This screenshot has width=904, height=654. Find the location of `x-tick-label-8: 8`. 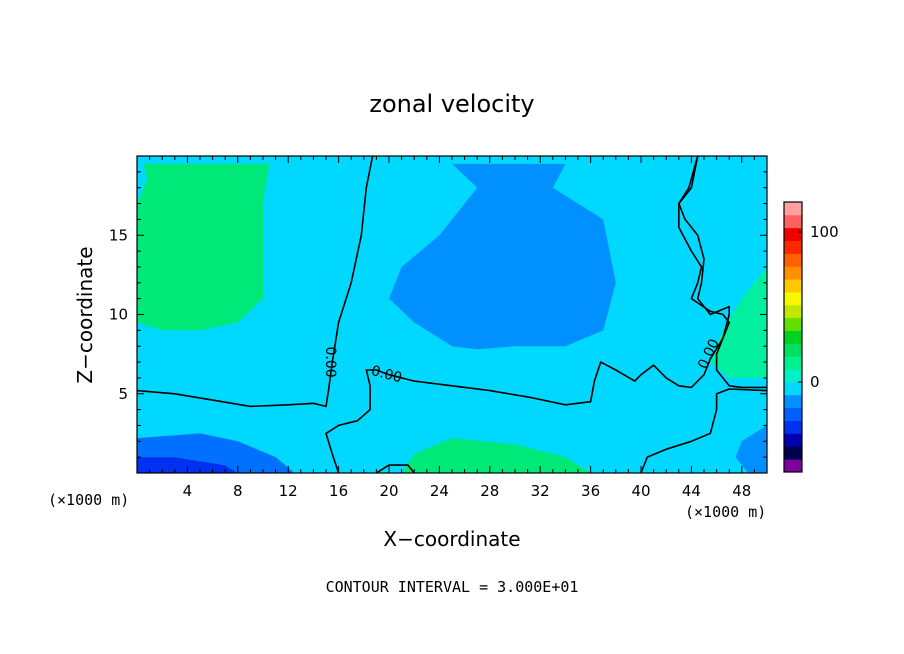

x-tick-label-8: 8 is located at coordinates (238, 491).